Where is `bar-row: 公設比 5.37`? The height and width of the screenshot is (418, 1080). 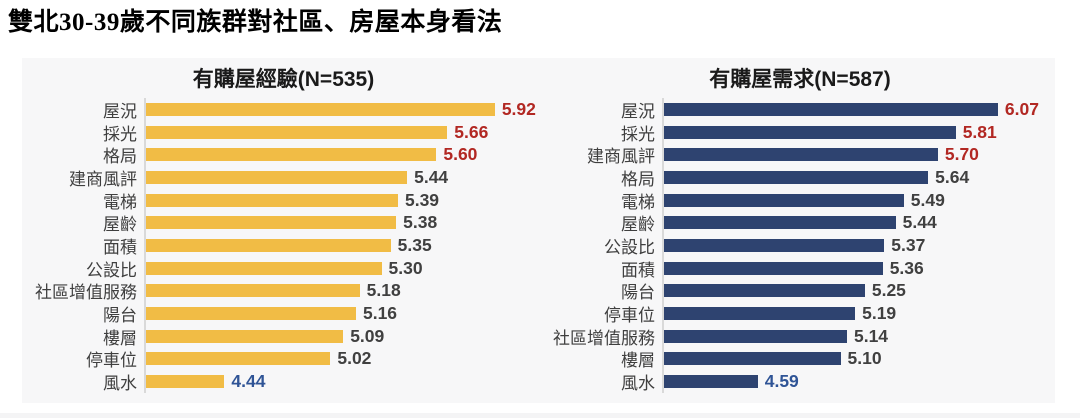
bar-row: 公設比 5.37 is located at coordinates (800, 245).